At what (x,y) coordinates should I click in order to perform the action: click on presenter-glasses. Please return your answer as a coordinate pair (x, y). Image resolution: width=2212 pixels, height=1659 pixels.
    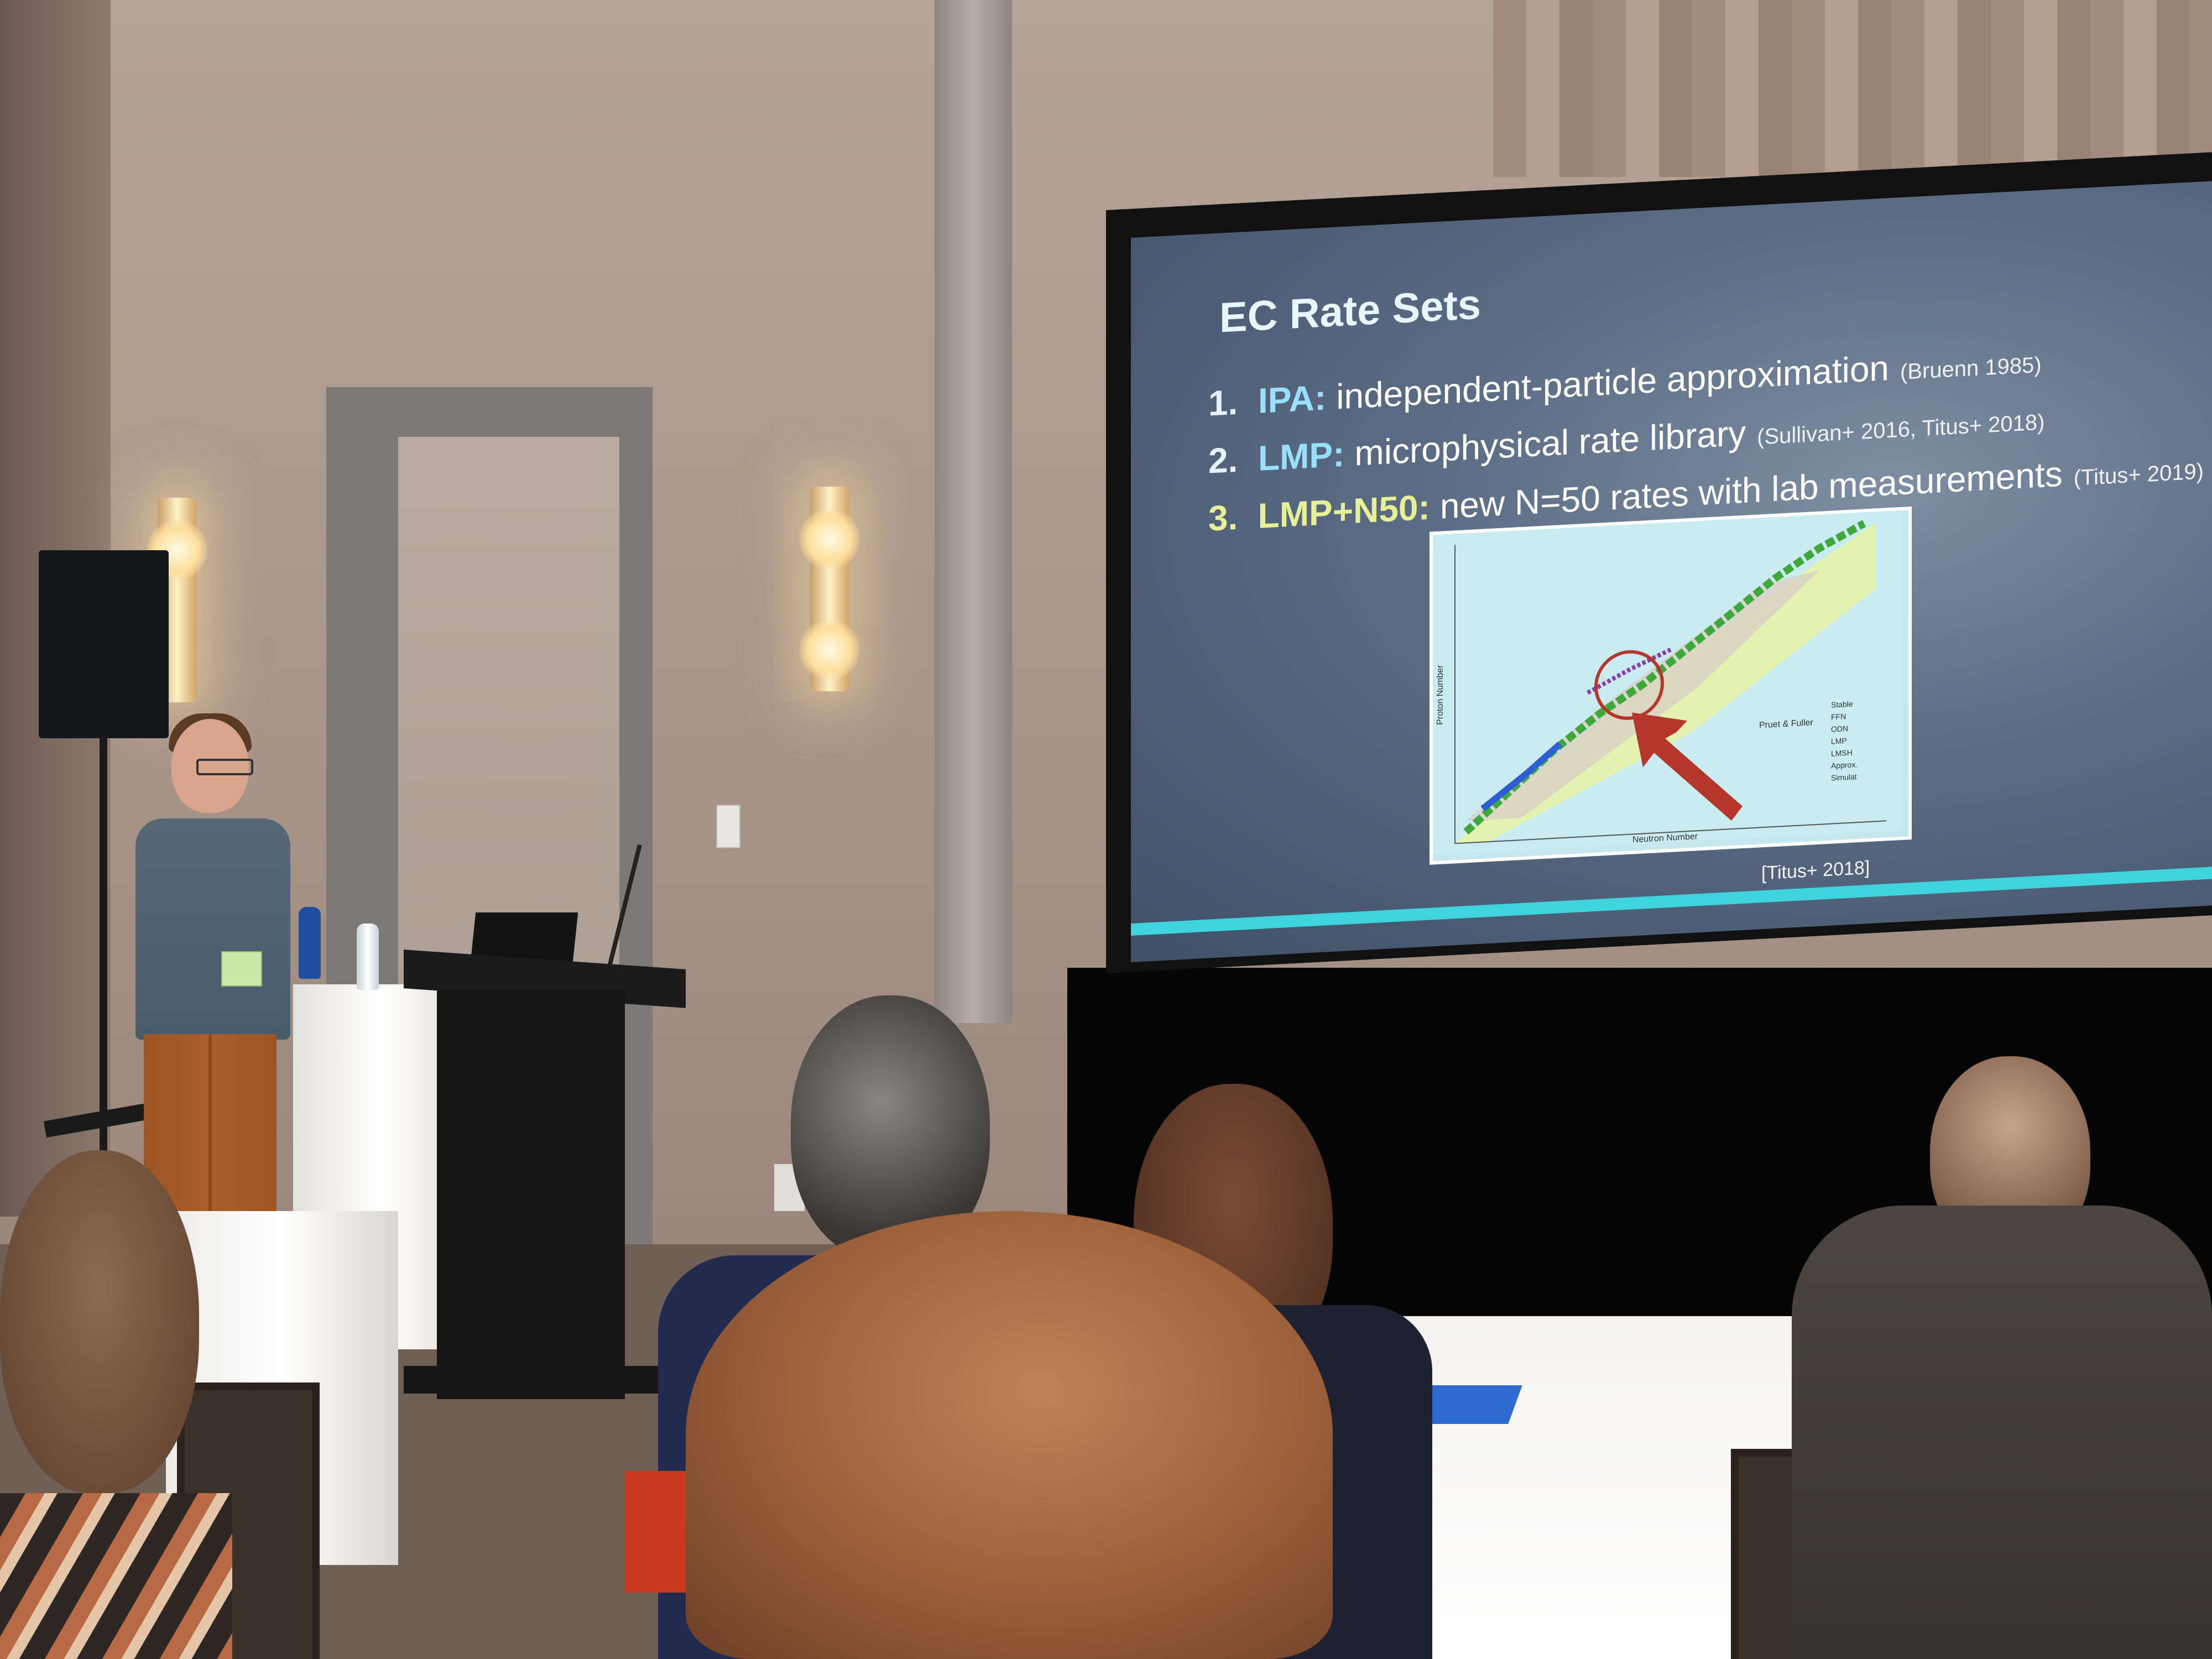
    Looking at the image, I should click on (225, 767).